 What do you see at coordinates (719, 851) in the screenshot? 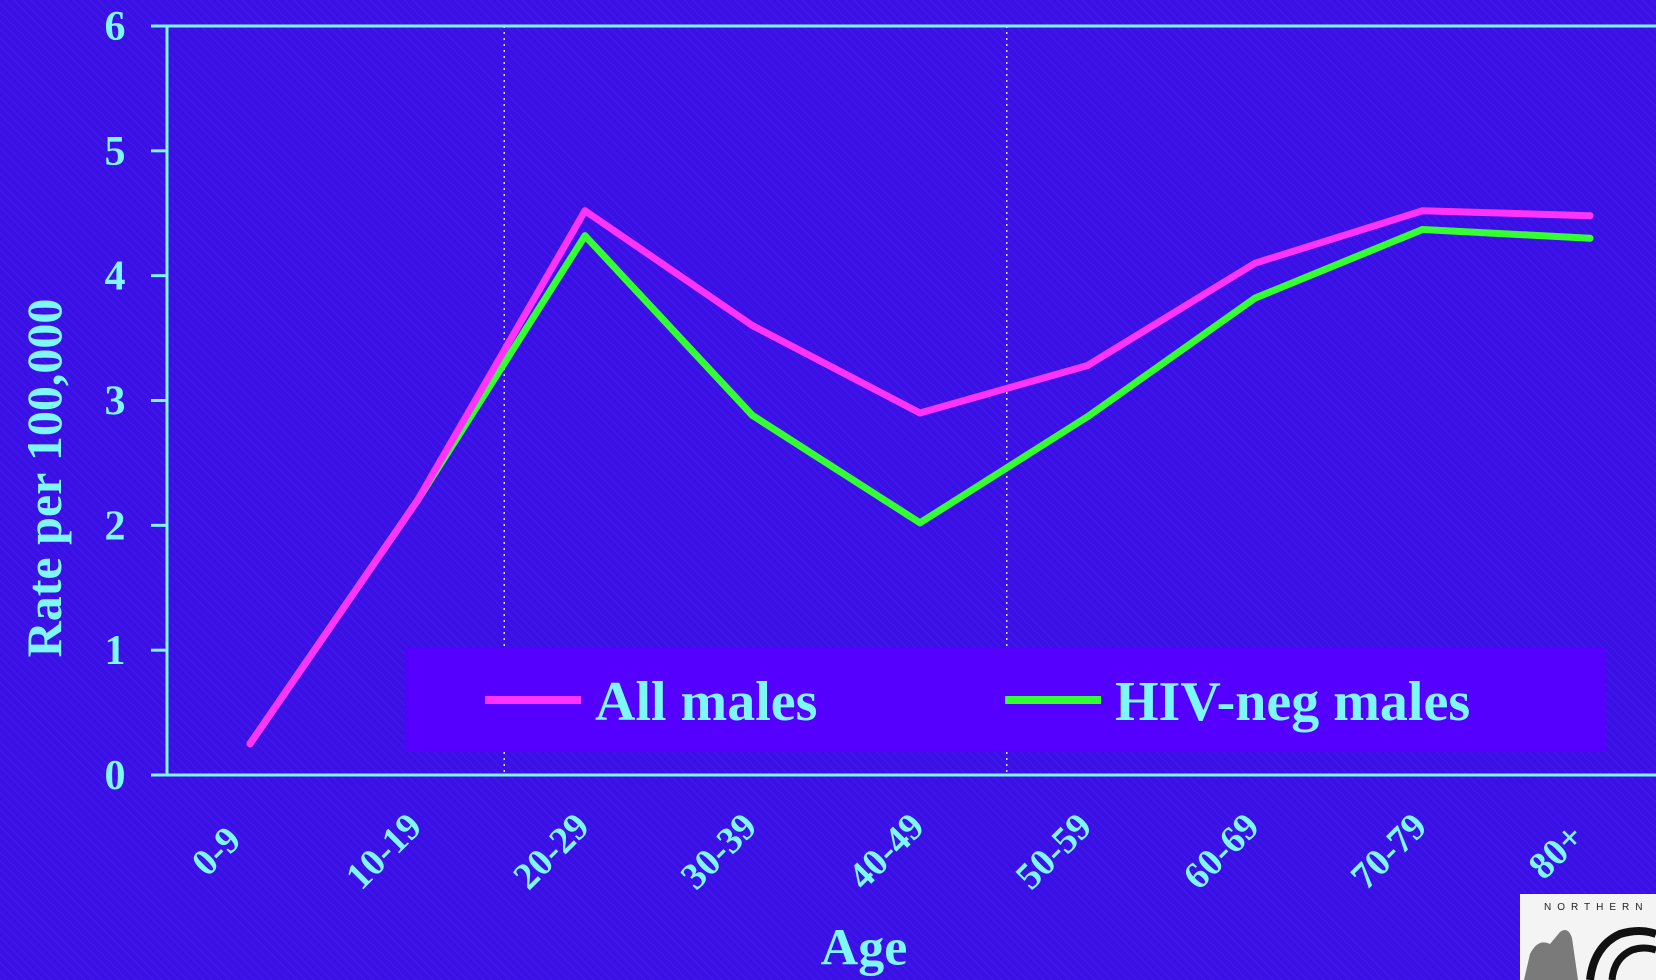
I see `x-tick-label: 30-39` at bounding box center [719, 851].